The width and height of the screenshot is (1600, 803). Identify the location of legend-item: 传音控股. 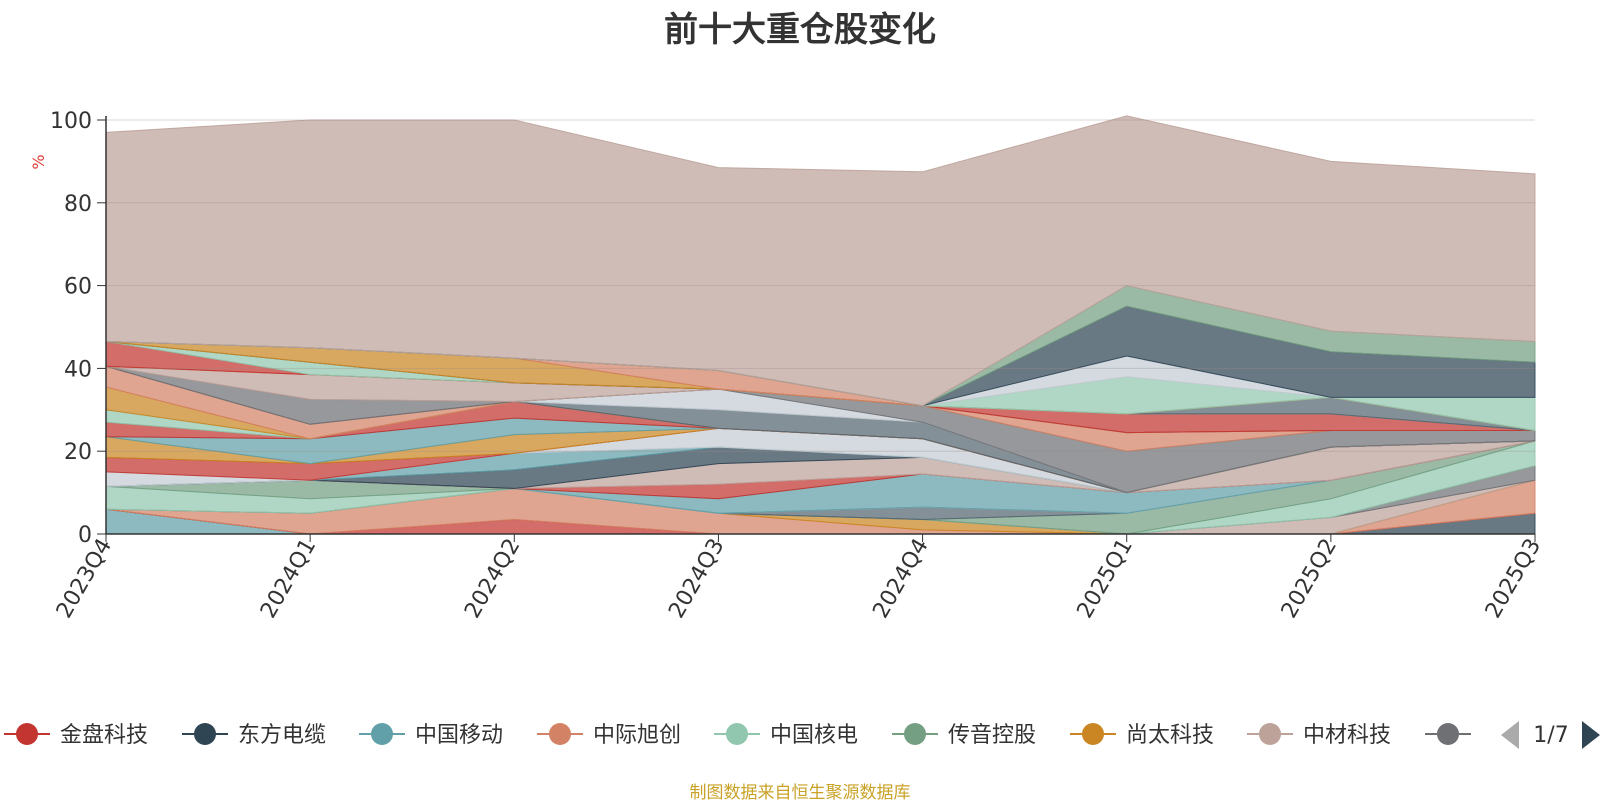
(964, 735).